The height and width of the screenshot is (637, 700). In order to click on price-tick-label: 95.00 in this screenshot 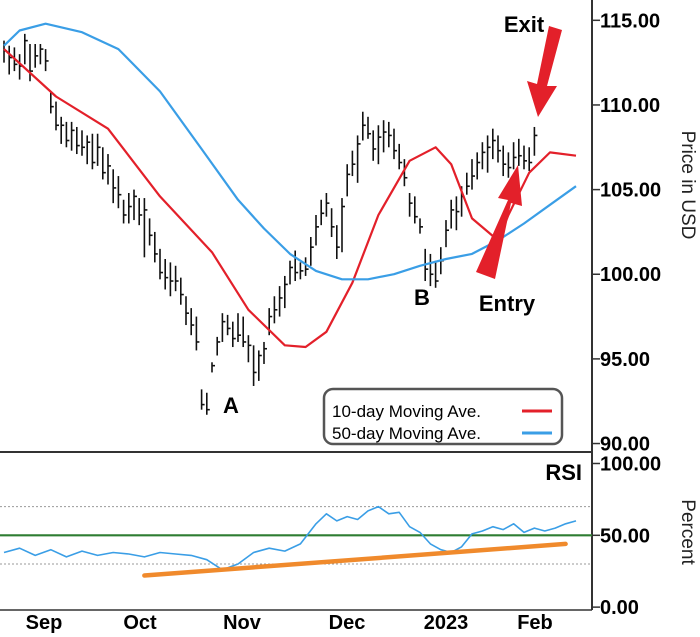, I will do `click(625, 360)`.